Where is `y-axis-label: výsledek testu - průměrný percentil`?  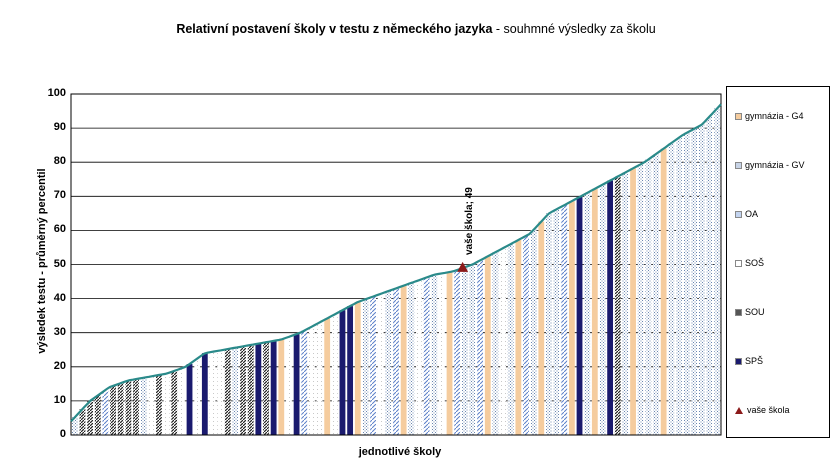
y-axis-label: výsledek testu - průměrný percentil is located at coordinates (42, 261).